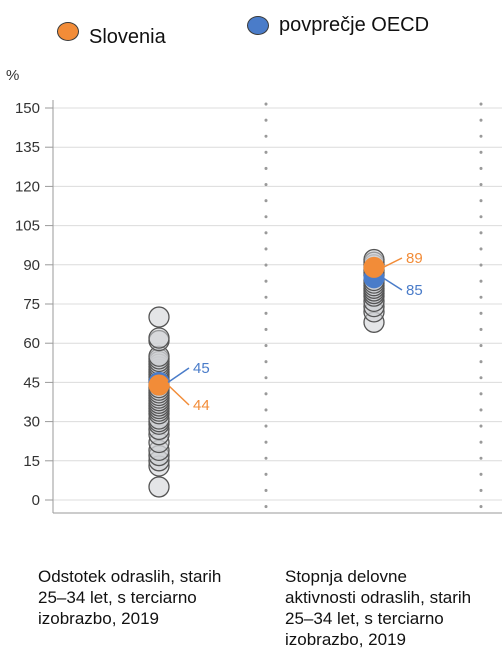 This screenshot has height=667, width=502. What do you see at coordinates (31, 304) in the screenshot?
I see `y-tick-label-75: 75` at bounding box center [31, 304].